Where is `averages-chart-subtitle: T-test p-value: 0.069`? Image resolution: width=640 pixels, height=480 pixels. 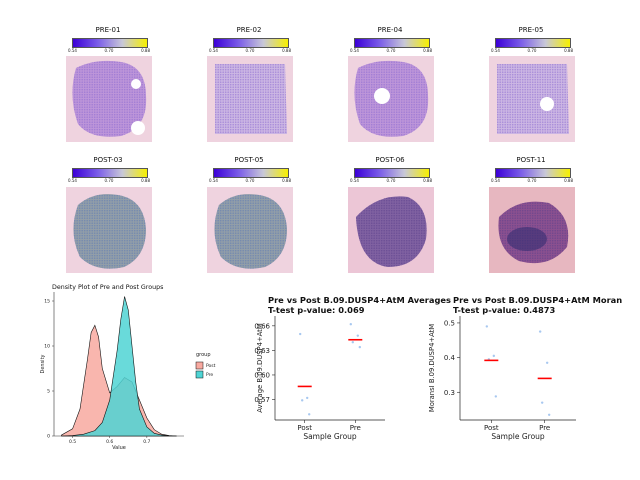 averages-chart-subtitle: T-test p-value: 0.069 is located at coordinates (316, 310).